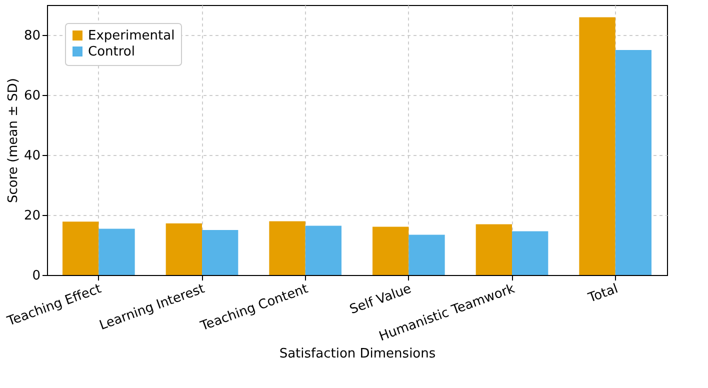 This screenshot has height=388, width=708. What do you see at coordinates (13, 140) in the screenshot?
I see `y-axis-title: Score (mean ± SD)` at bounding box center [13, 140].